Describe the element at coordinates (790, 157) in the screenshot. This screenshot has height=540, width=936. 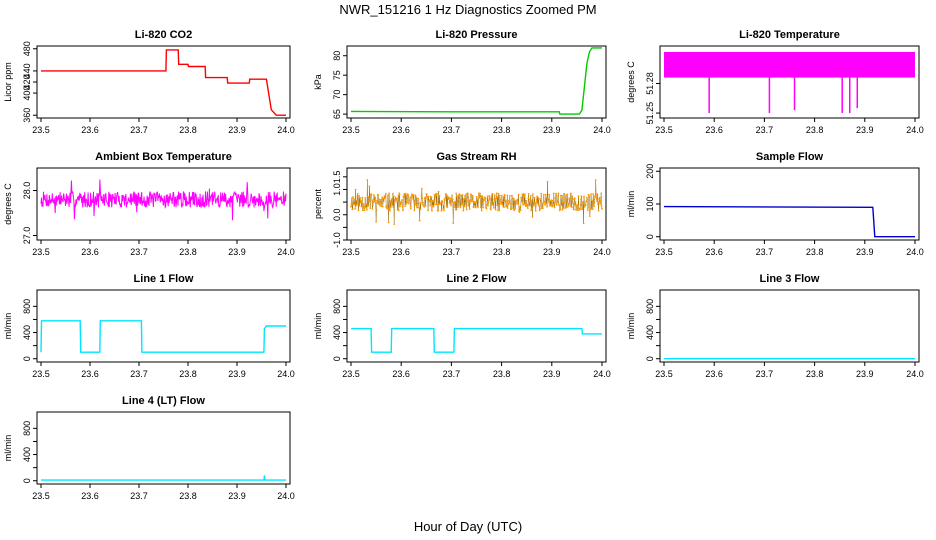
I see `panel-title: Sample Flow` at that location.